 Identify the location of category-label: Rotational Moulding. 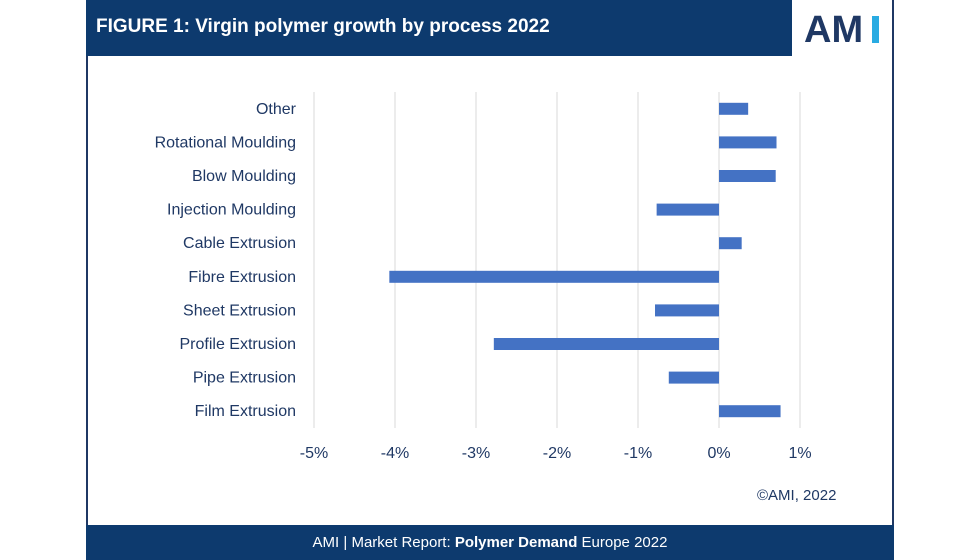
(225, 142).